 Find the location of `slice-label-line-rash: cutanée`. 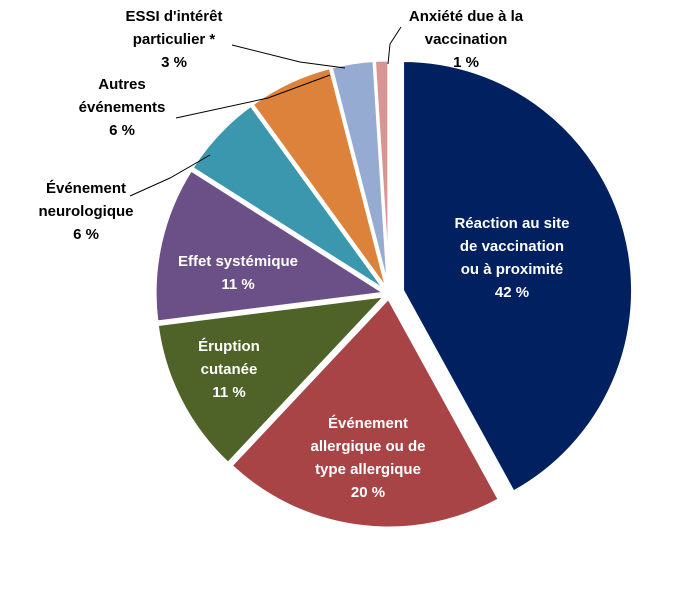

slice-label-line-rash: cutanée is located at coordinates (229, 369).